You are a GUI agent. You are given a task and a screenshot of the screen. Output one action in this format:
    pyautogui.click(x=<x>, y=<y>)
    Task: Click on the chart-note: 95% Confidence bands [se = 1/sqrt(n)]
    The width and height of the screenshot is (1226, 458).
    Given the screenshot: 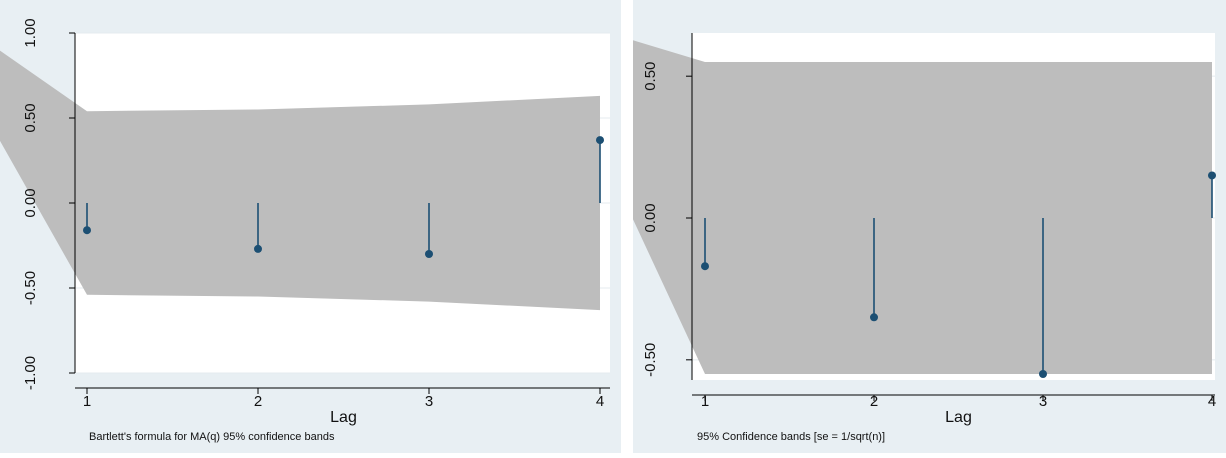 What is the action you would take?
    pyautogui.click(x=791, y=437)
    